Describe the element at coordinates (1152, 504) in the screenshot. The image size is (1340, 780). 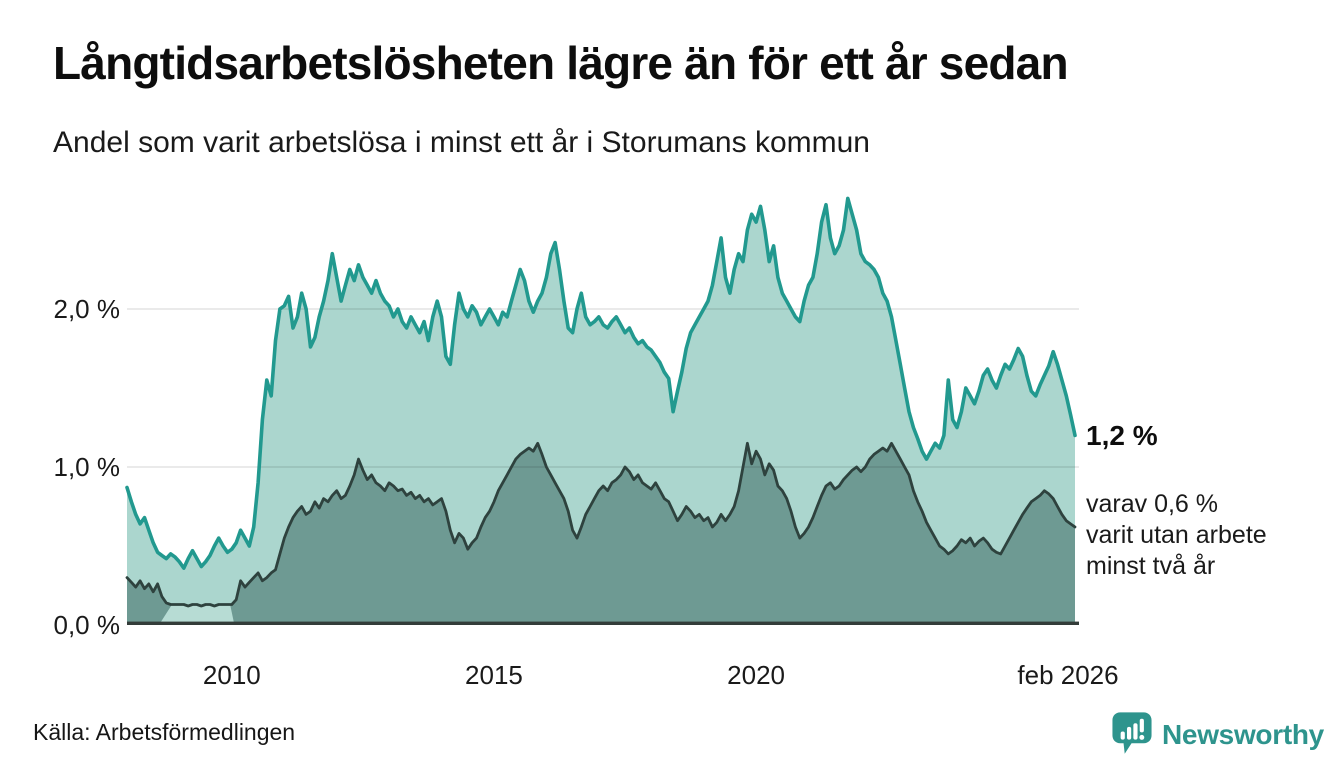
I see `latest-subvalue-line: varav 0,6 %` at that location.